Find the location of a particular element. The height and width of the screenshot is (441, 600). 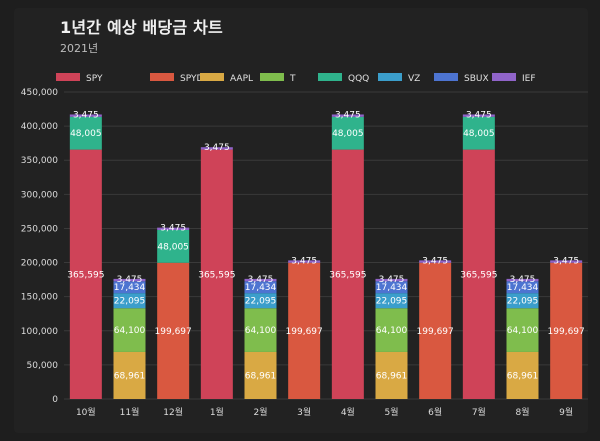

x-axis: 10월 11월 12월 1월 2월 3월 4월 5월 6월 7월 8월 9월 is located at coordinates (324, 412).